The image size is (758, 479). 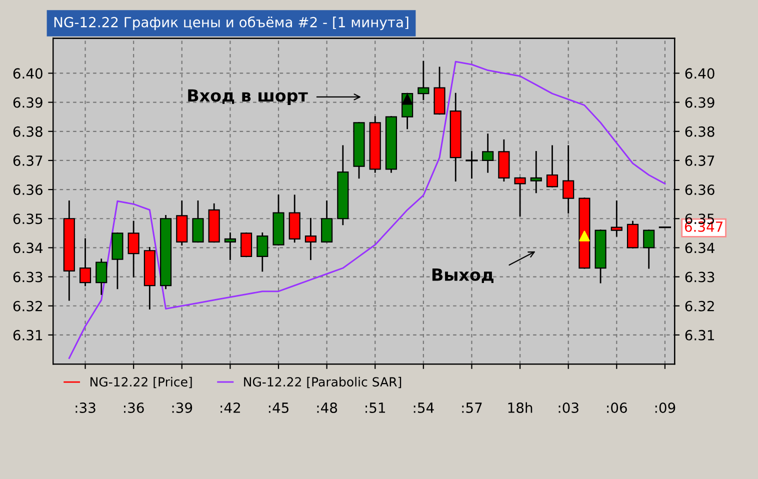 I want to click on y-tick-label: 6.35, so click(x=27, y=219).